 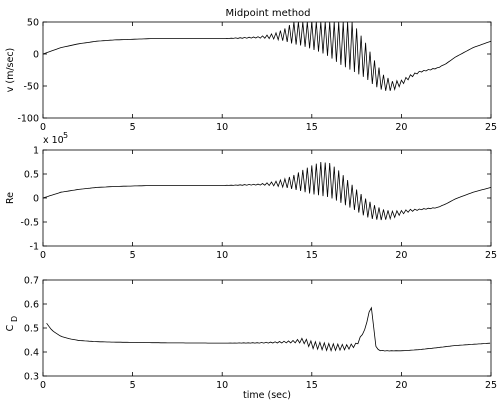 I want to click on chart-title: Midpoint method, so click(x=267, y=13).